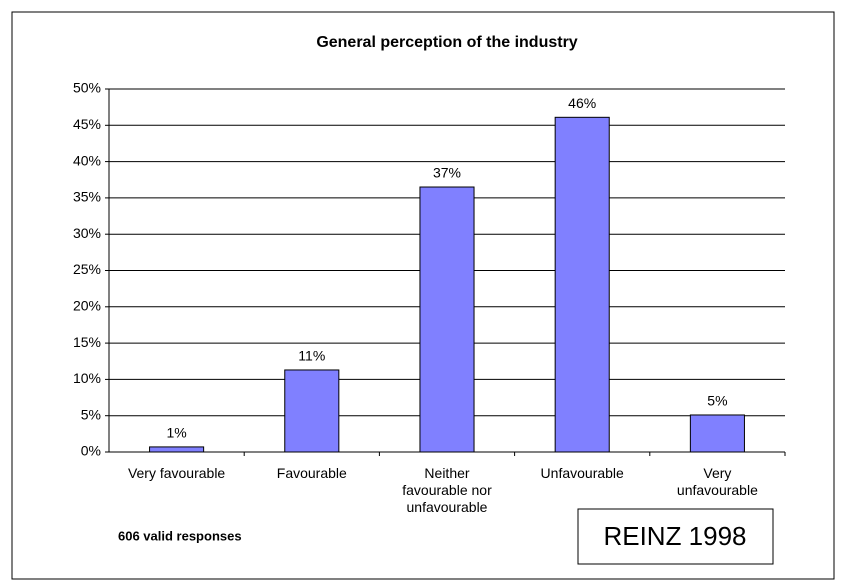 The width and height of the screenshot is (847, 581). What do you see at coordinates (91, 451) in the screenshot?
I see `y-tick-label: 0%` at bounding box center [91, 451].